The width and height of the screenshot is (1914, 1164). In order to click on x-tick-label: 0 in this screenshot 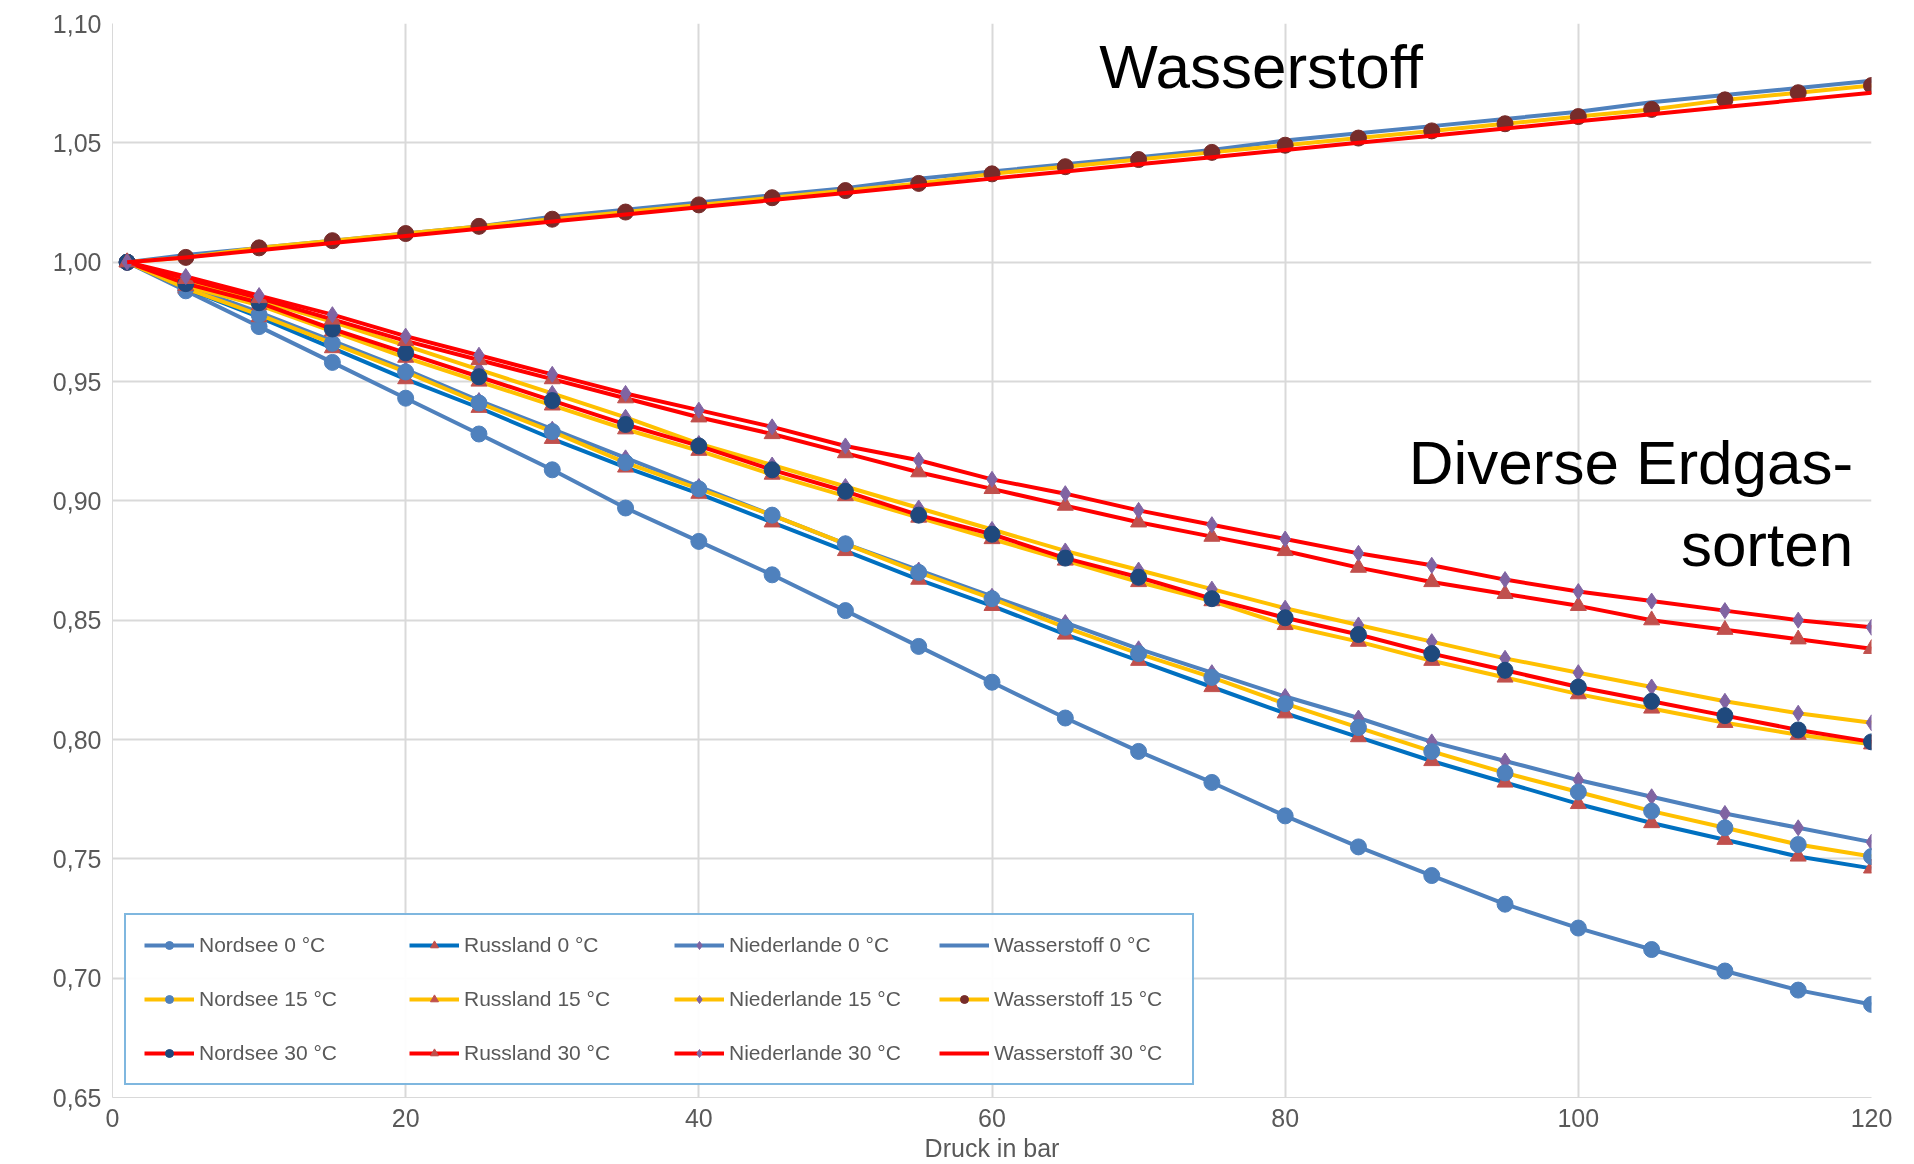, I will do `click(112, 1117)`.